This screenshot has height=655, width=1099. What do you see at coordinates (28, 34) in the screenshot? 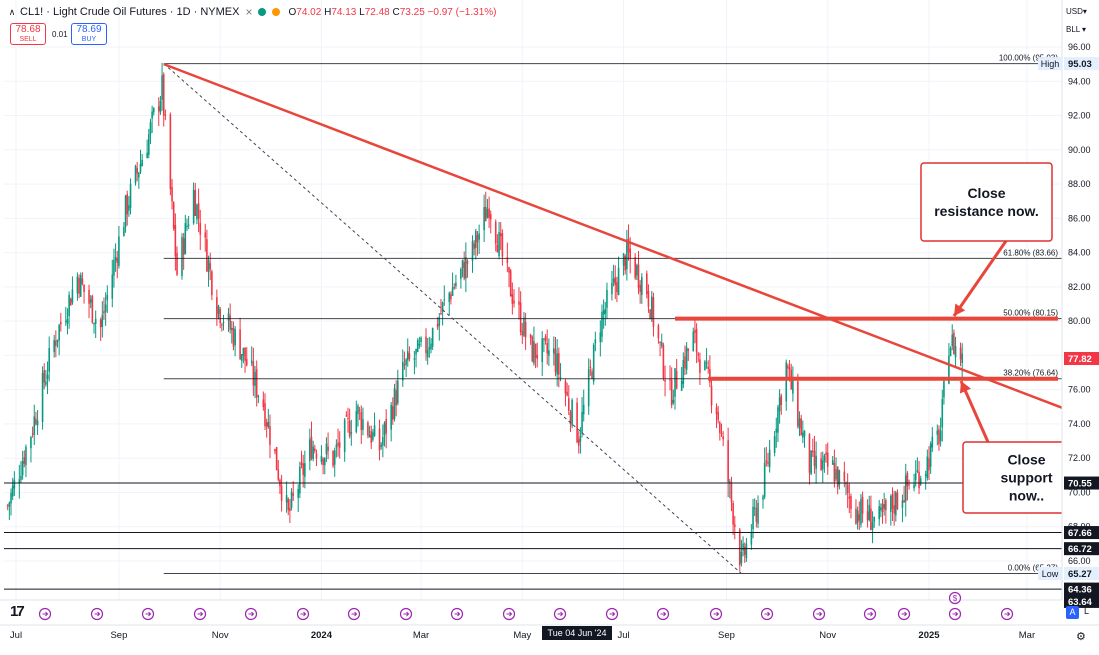
I see `sell-button: 78.68 SELL` at bounding box center [28, 34].